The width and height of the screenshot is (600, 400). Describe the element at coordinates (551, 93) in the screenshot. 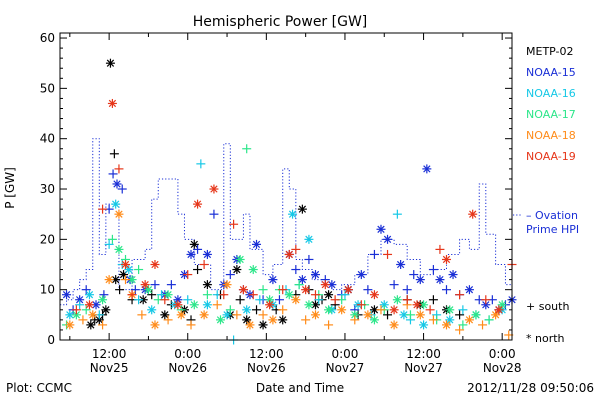

I see `legend-noaa-16: NOAA-16` at that location.